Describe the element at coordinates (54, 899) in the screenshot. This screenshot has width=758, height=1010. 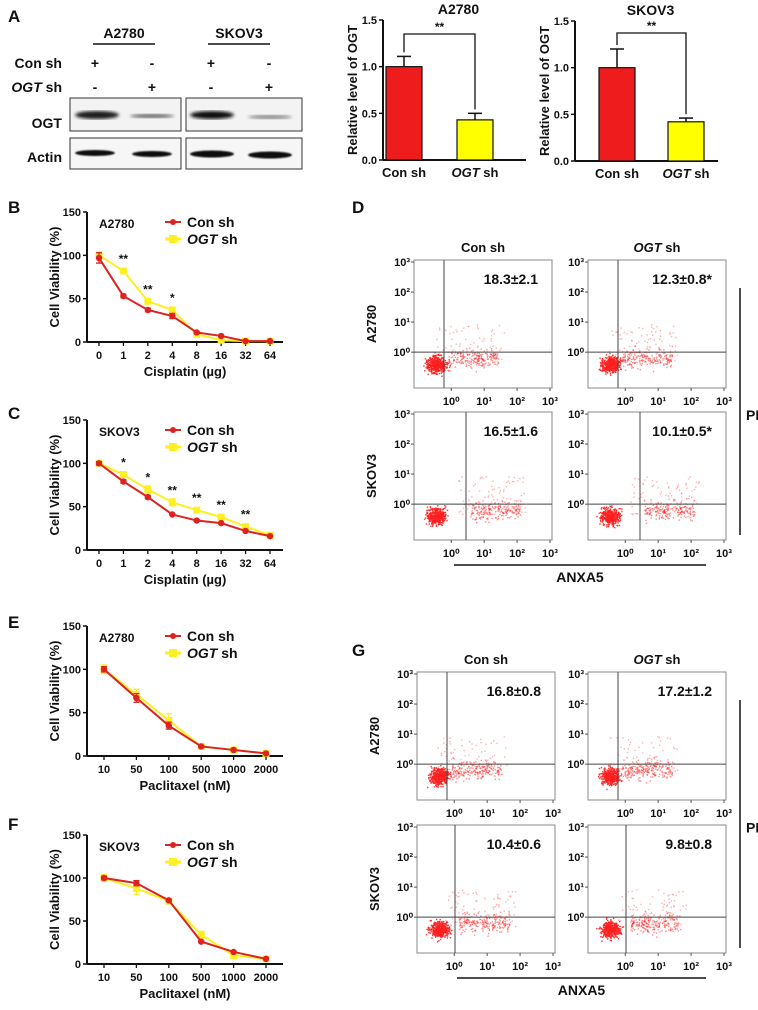
I see `y-axis-label: Cell Viability (%)` at that location.